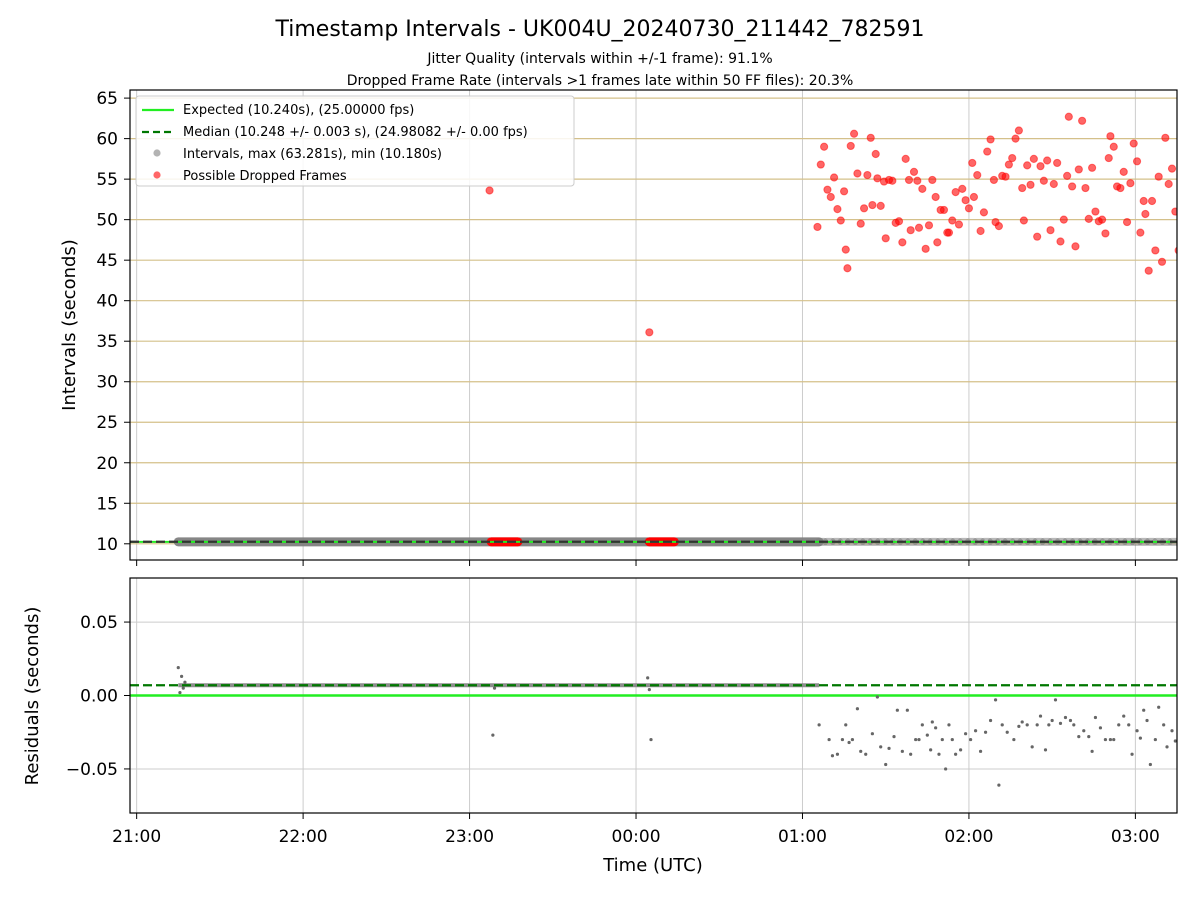 The image size is (1200, 900). Describe the element at coordinates (107, 99) in the screenshot. I see `top-ytick-label: 65` at that location.